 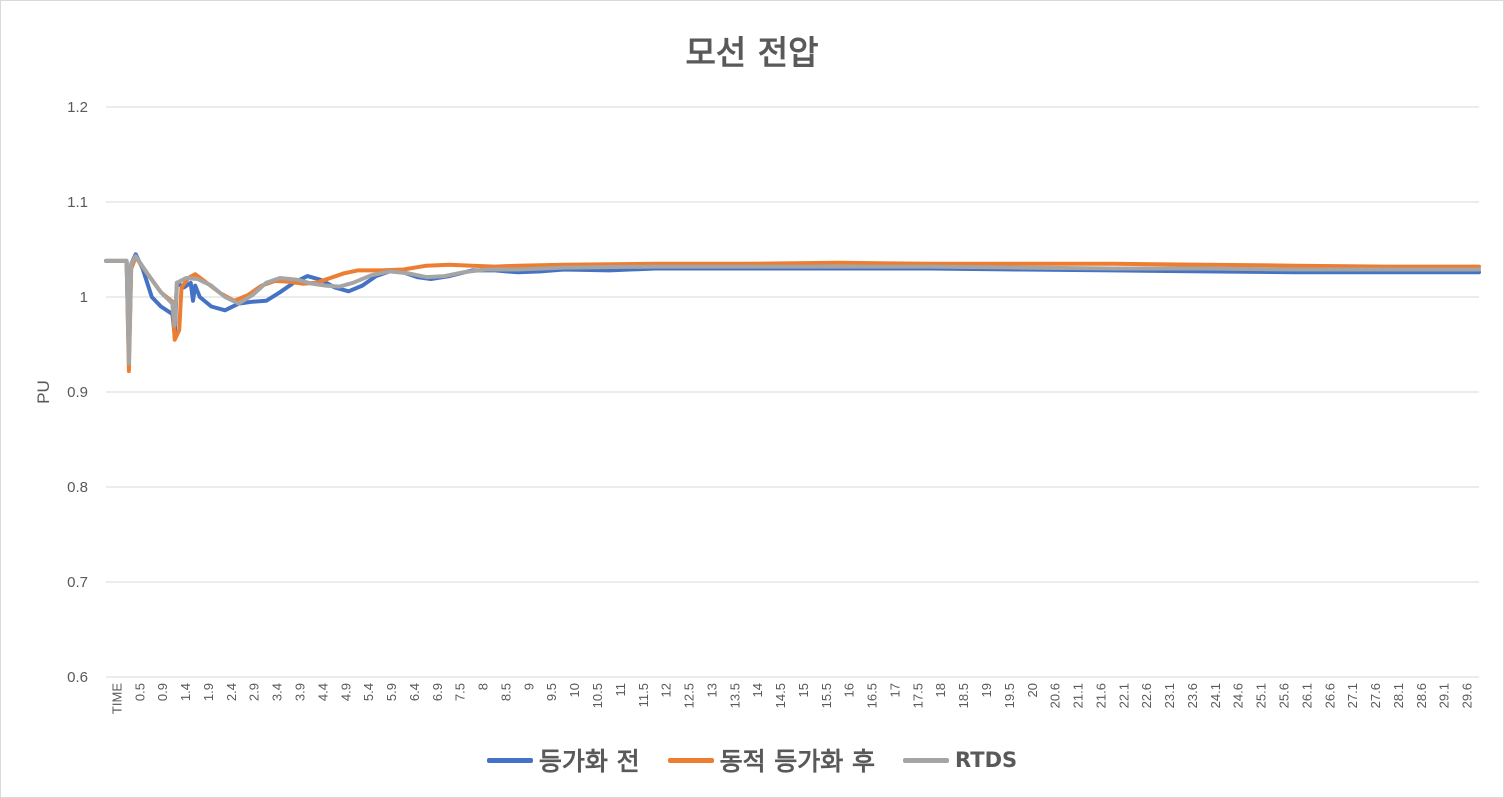 I want to click on x-tick-label: 16, so click(x=849, y=690).